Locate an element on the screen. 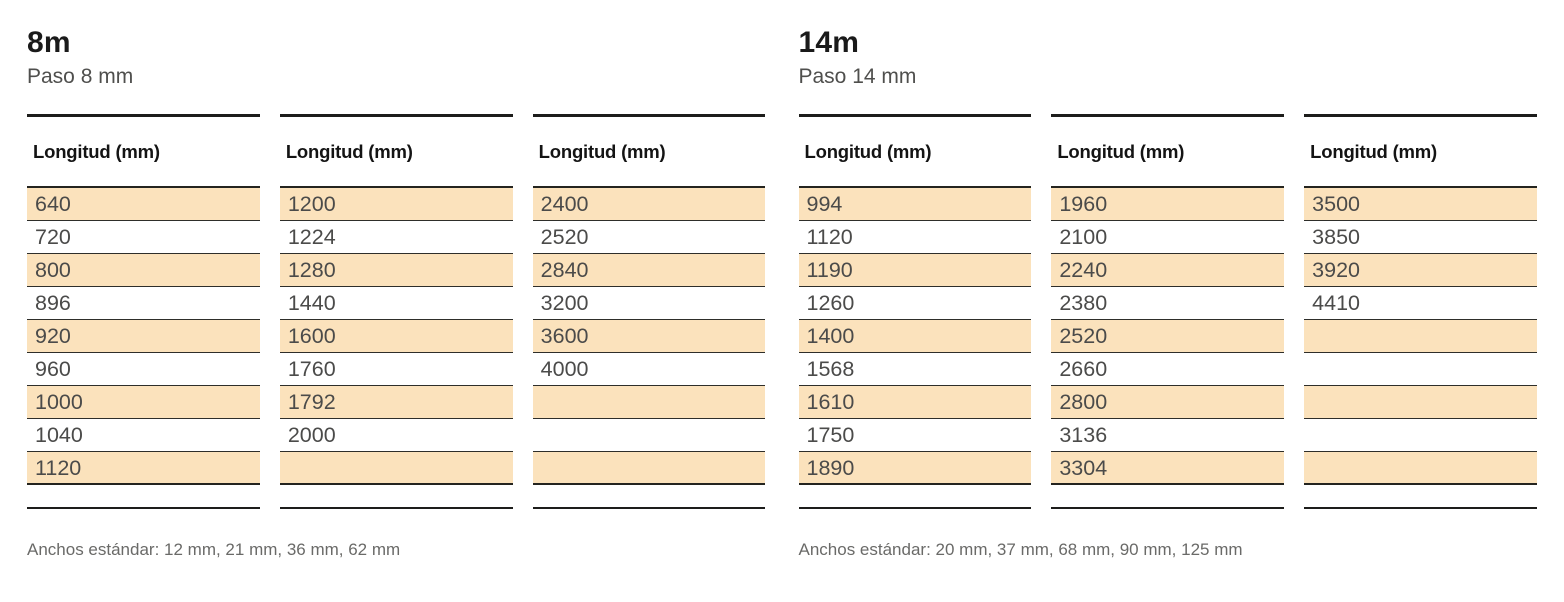  table-row: 1750 is located at coordinates (915, 436).